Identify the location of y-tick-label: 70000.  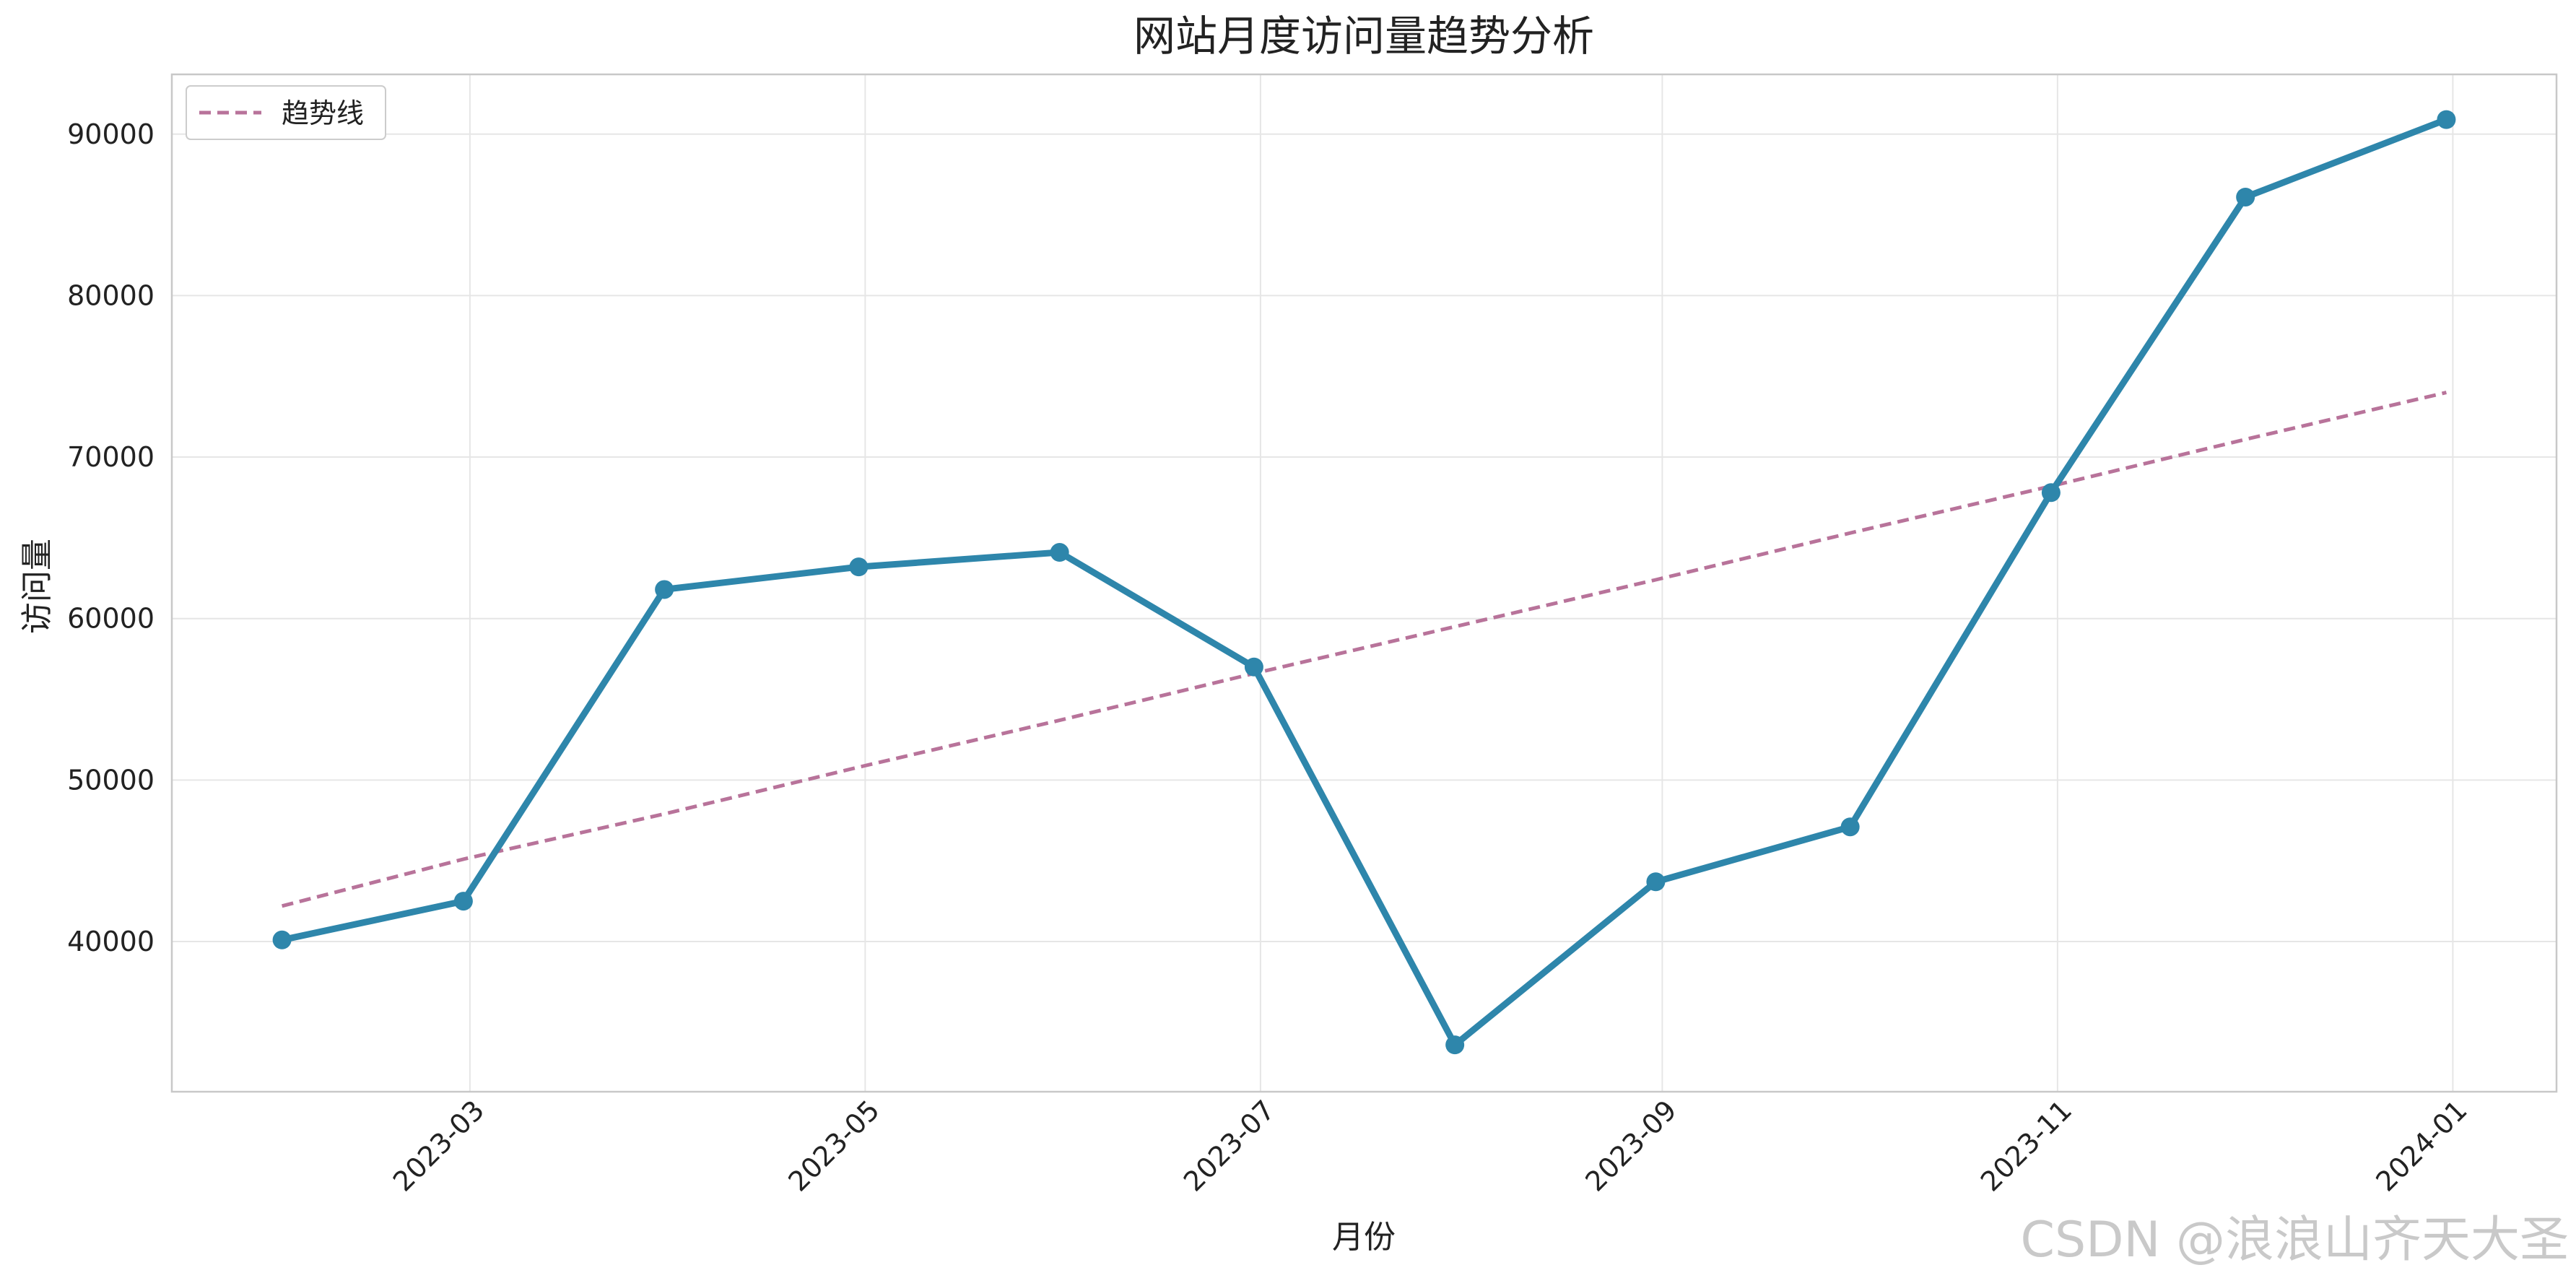
(111, 457).